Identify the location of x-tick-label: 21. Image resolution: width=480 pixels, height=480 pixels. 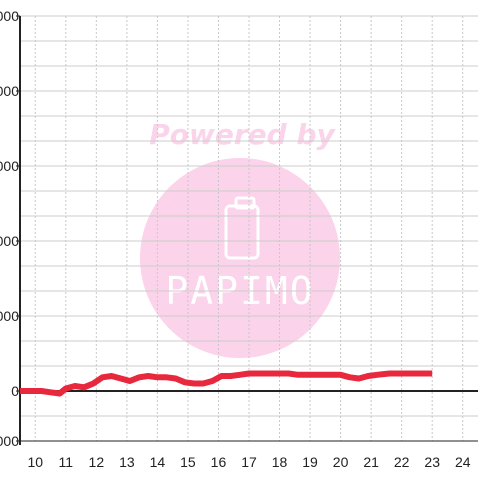
(371, 462).